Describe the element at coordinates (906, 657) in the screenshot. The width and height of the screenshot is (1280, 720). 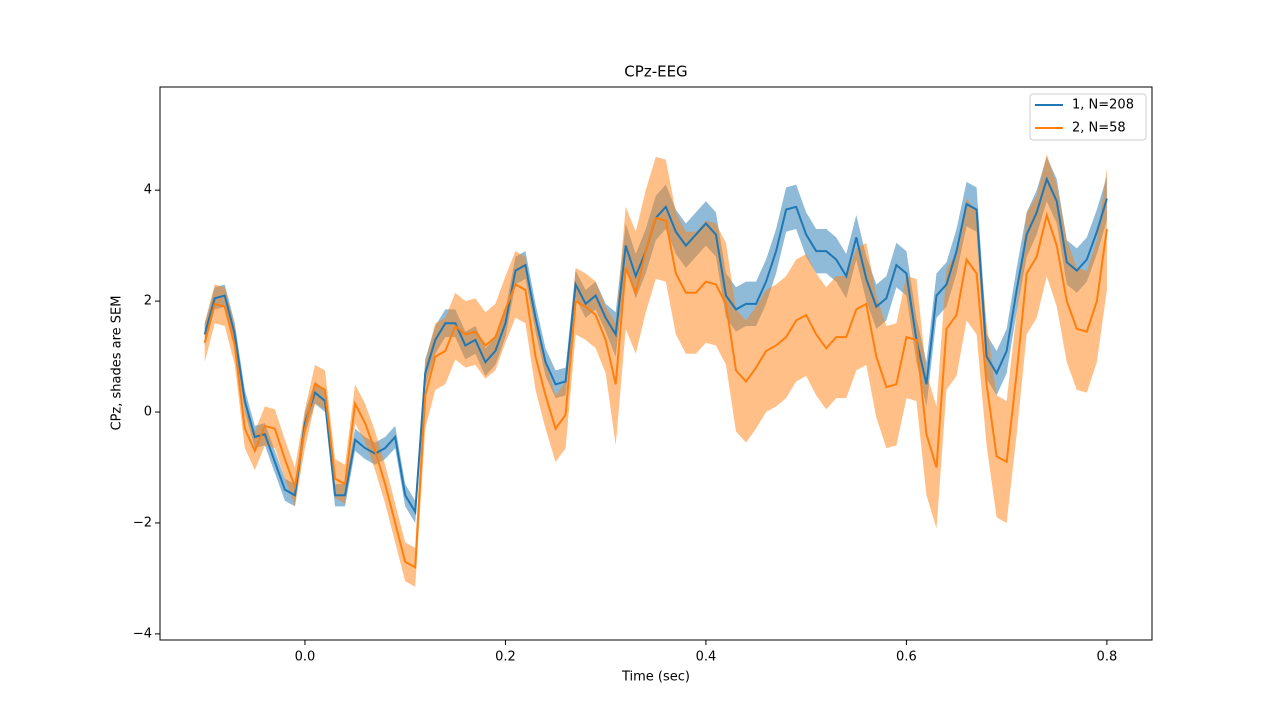
I see `x-tick-label: 0.6` at that location.